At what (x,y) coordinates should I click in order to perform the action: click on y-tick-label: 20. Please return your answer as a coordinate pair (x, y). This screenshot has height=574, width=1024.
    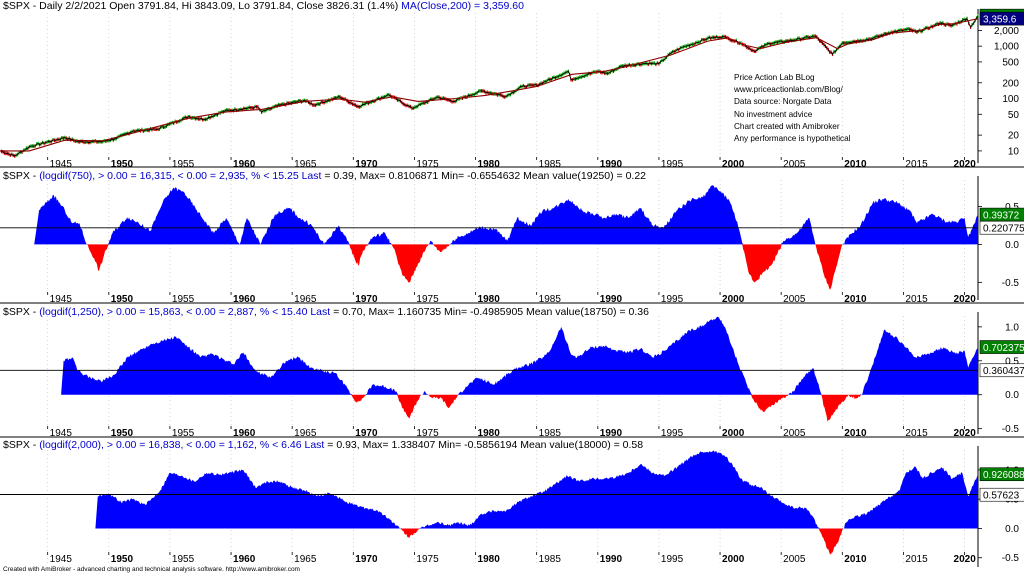
    Looking at the image, I should click on (1014, 136).